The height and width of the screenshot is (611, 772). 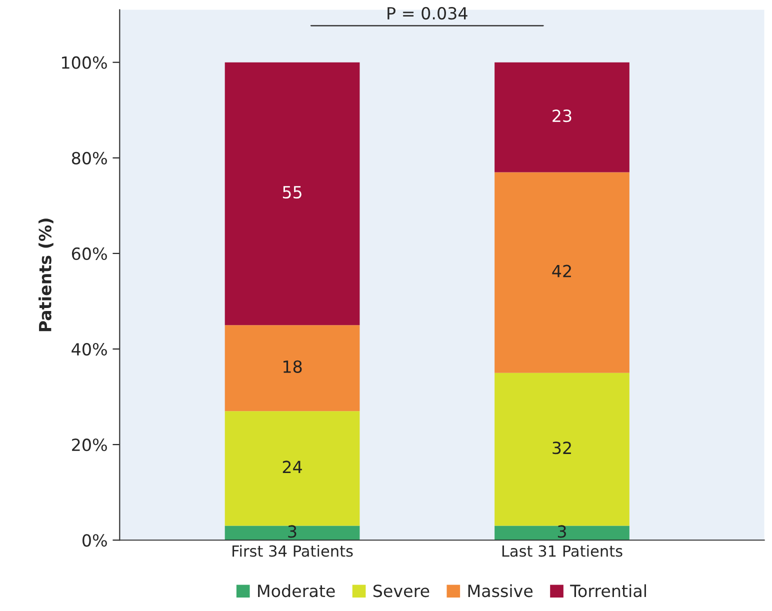 I want to click on y-tick-label: 60%, so click(x=89, y=253).